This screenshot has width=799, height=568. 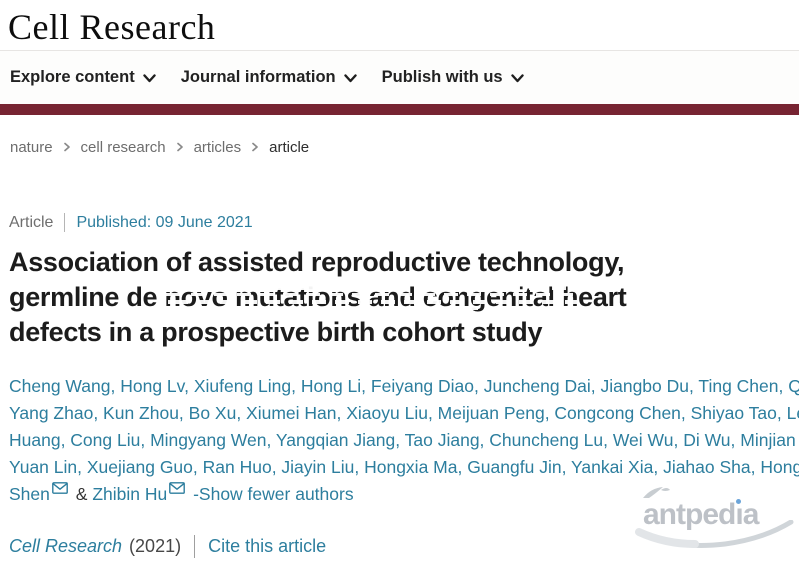 I want to click on watermark-leaf-icon, so click(x=656, y=494).